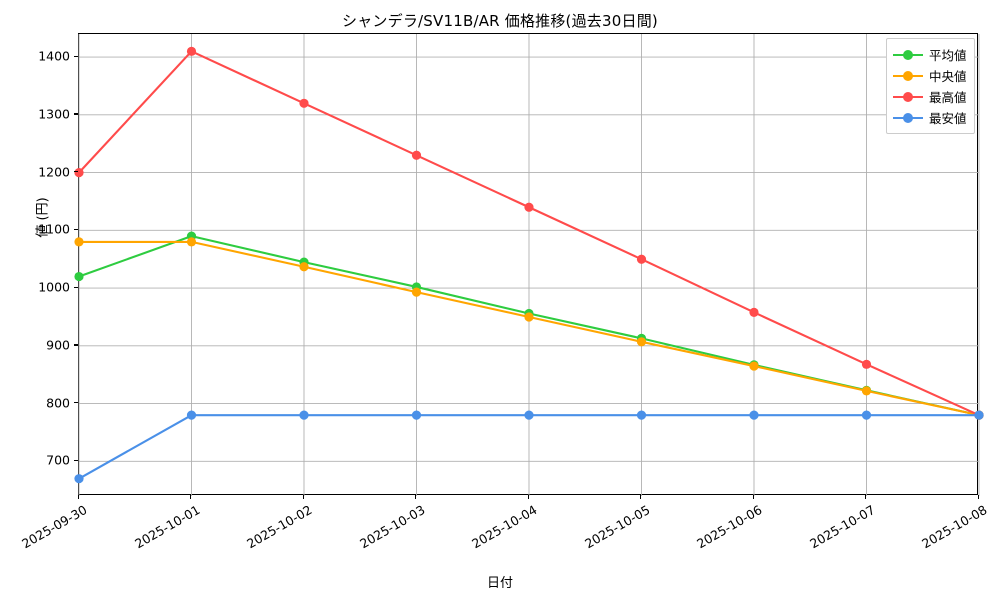 Image resolution: width=1000 pixels, height=600 pixels. I want to click on y-tick-label: 1400, so click(54, 56).